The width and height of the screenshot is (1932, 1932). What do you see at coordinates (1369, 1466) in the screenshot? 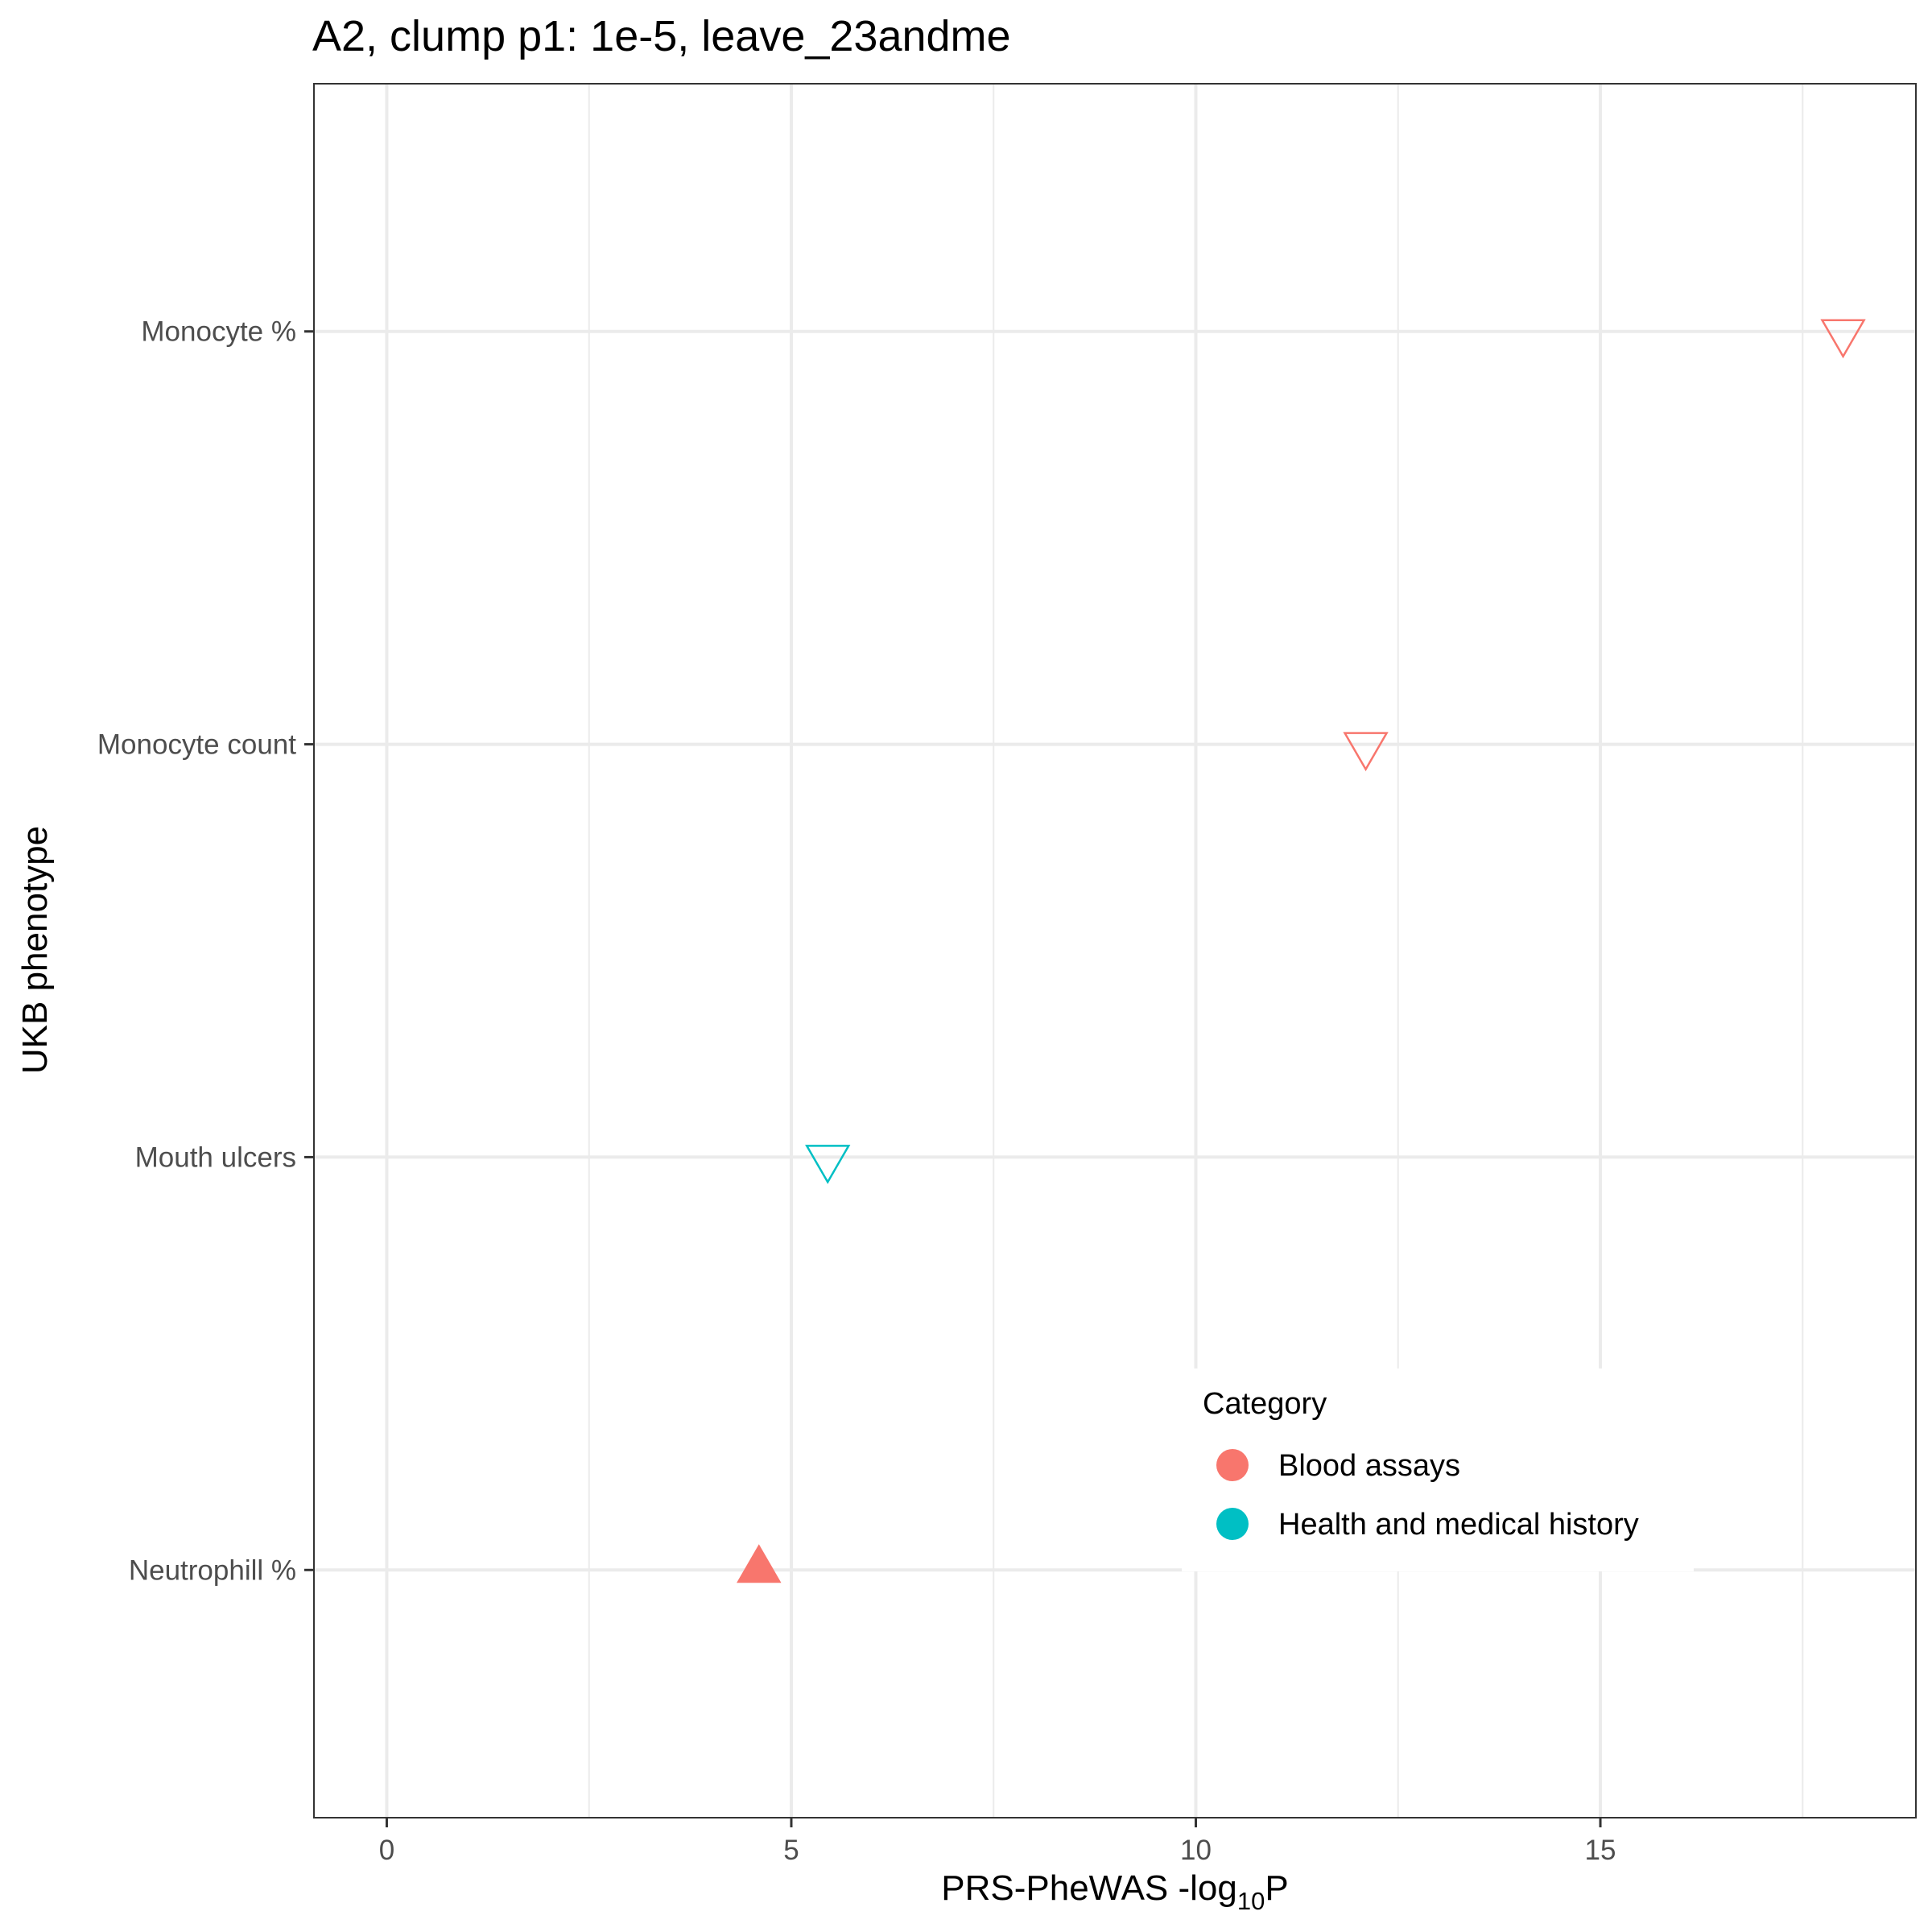
I see `legend-label: Blood assays` at bounding box center [1369, 1466].